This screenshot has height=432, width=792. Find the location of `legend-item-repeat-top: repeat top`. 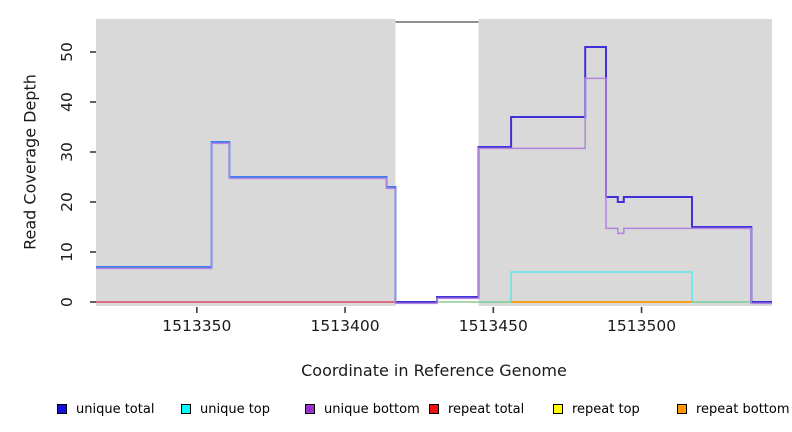

legend-item-repeat-top: repeat top is located at coordinates (596, 409).